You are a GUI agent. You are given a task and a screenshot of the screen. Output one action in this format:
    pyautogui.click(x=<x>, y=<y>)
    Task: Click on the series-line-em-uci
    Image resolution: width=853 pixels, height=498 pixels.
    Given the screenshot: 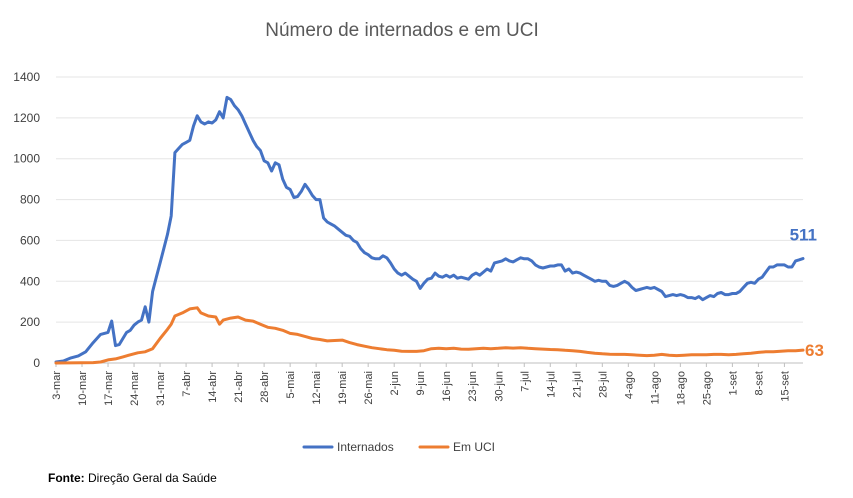 What is the action you would take?
    pyautogui.click(x=429, y=335)
    